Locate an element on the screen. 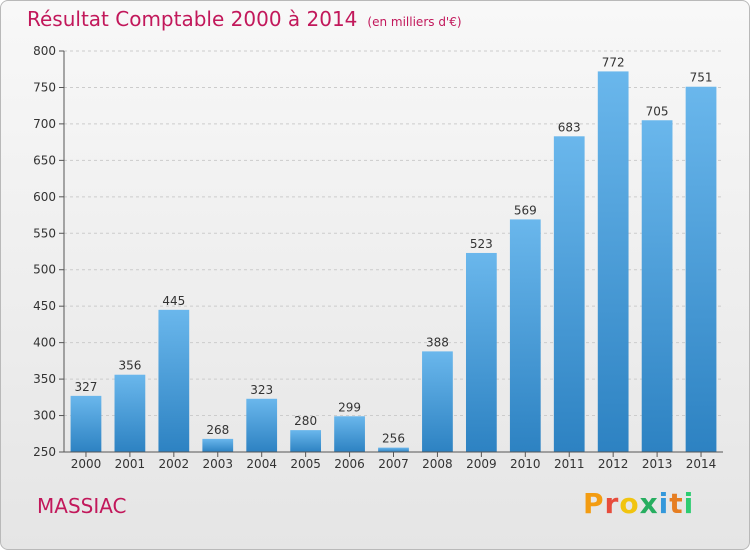 The width and height of the screenshot is (750, 550). bar-value-label: 388 is located at coordinates (437, 342).